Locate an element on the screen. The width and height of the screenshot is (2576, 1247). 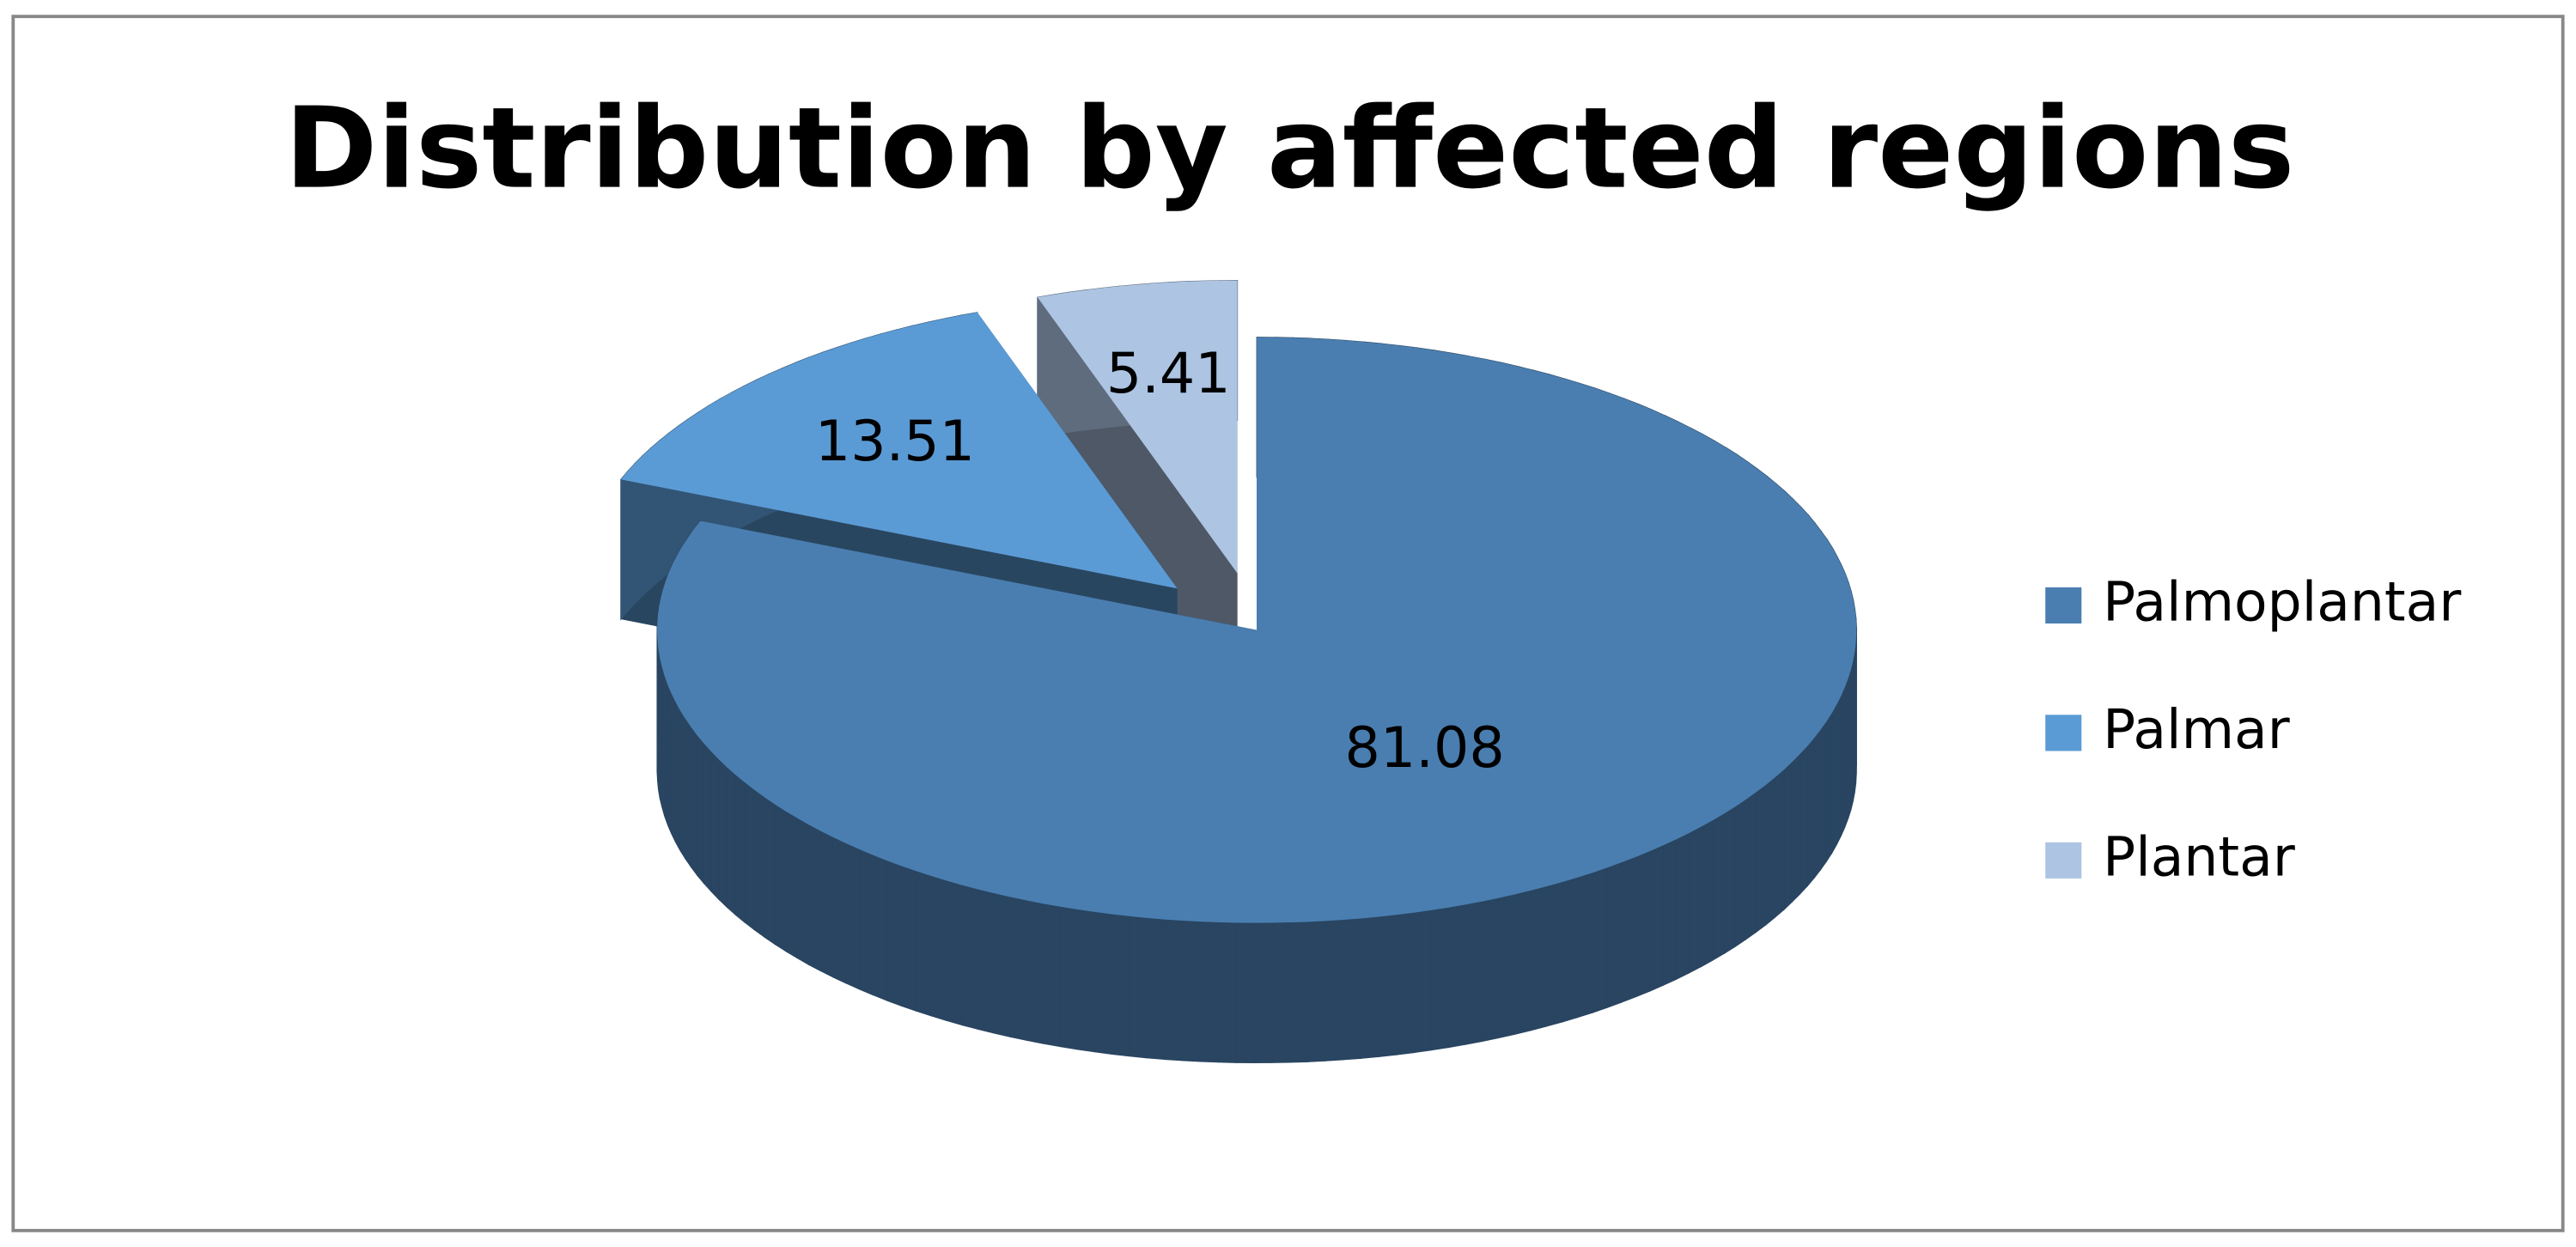
legend: Palmoplantar Palmar Plantar is located at coordinates (2253, 729).